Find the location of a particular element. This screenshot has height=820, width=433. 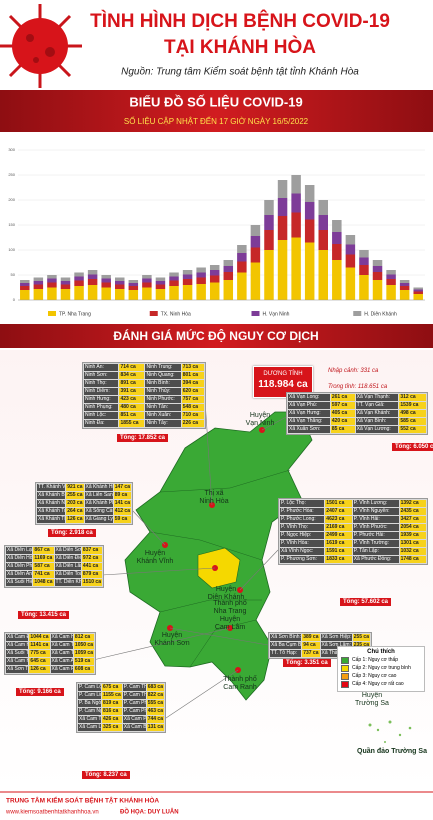

case-count: 597 ca is located at coordinates (342, 405).